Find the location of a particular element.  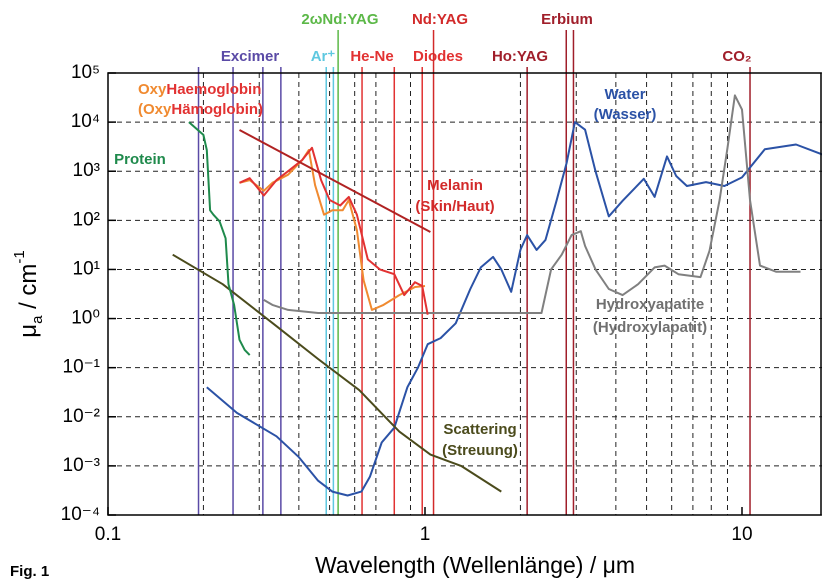

y-tick-label: 10⁴ is located at coordinates (85, 121).